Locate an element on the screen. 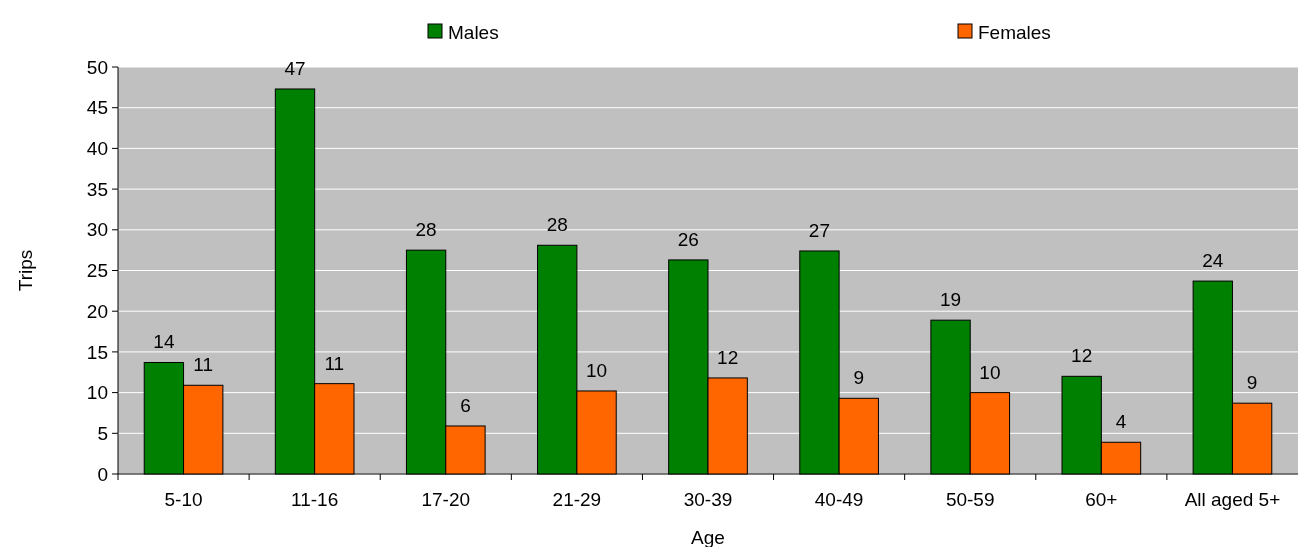 The width and height of the screenshot is (1305, 547). y-tick-label: 10 is located at coordinates (97, 393).